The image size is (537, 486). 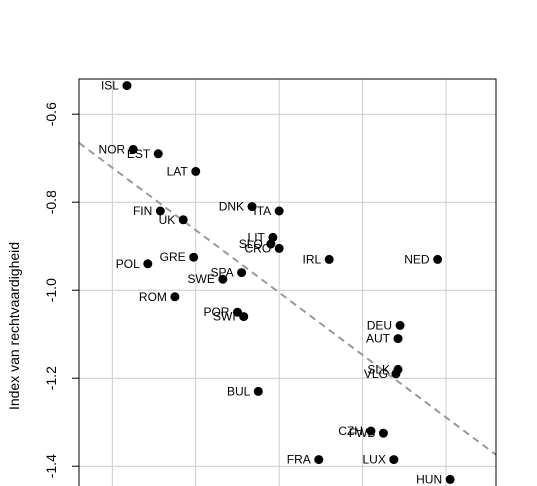 What do you see at coordinates (142, 211) in the screenshot?
I see `point-label: FIN` at bounding box center [142, 211].